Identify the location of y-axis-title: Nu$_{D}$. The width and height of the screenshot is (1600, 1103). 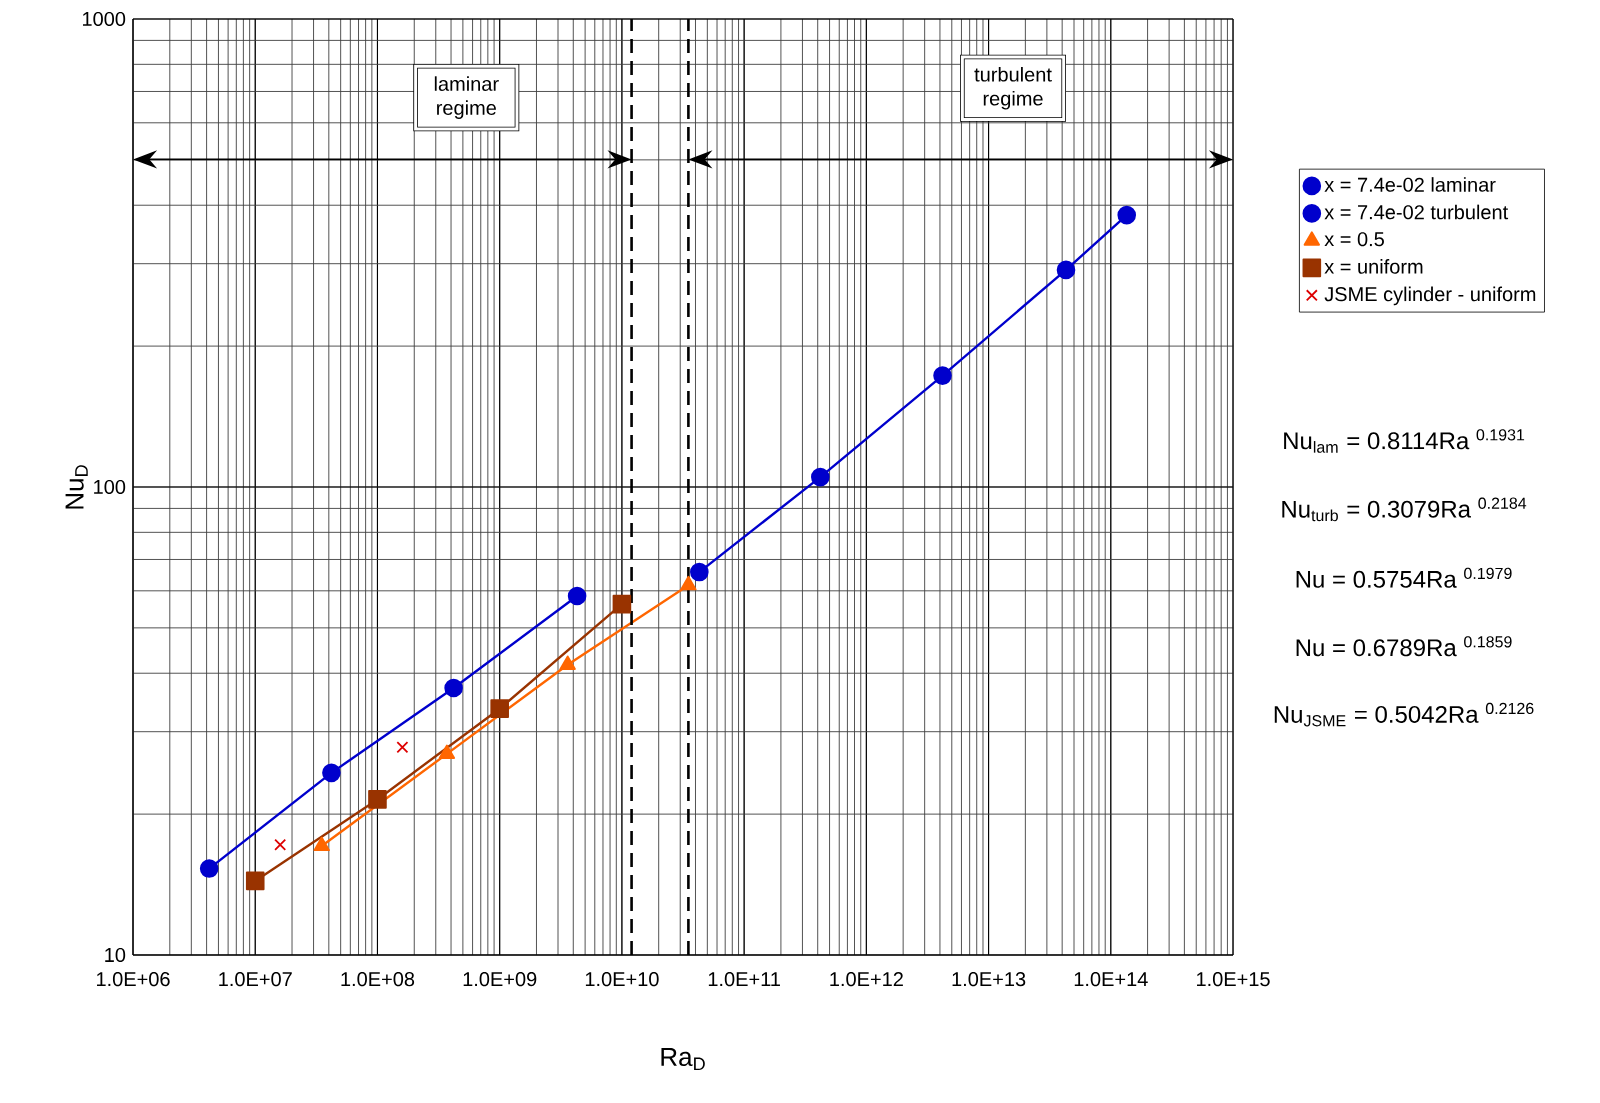
(76, 487).